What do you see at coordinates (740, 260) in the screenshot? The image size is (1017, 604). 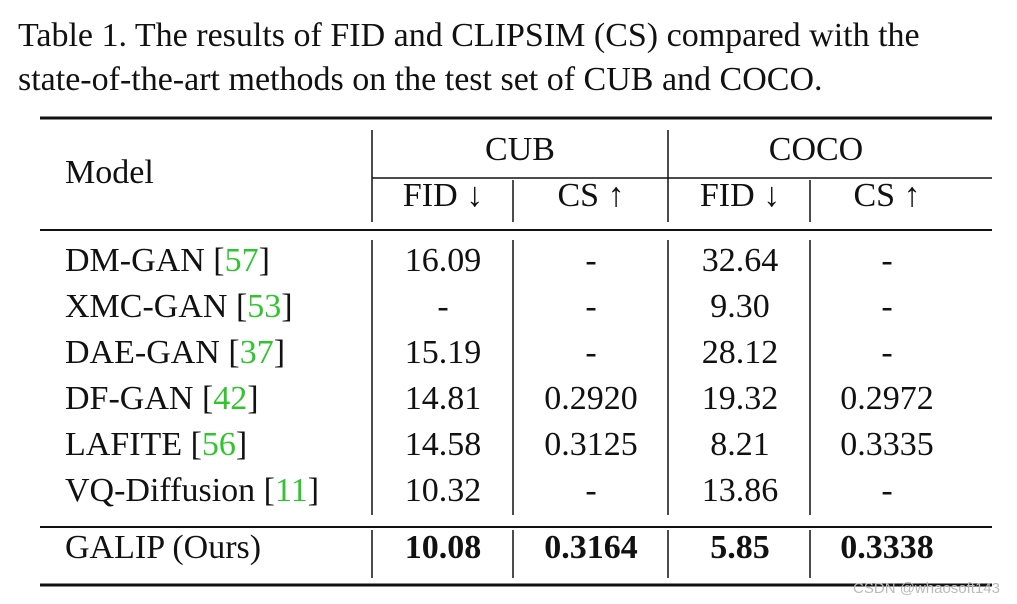 I see `cell: 32.64` at bounding box center [740, 260].